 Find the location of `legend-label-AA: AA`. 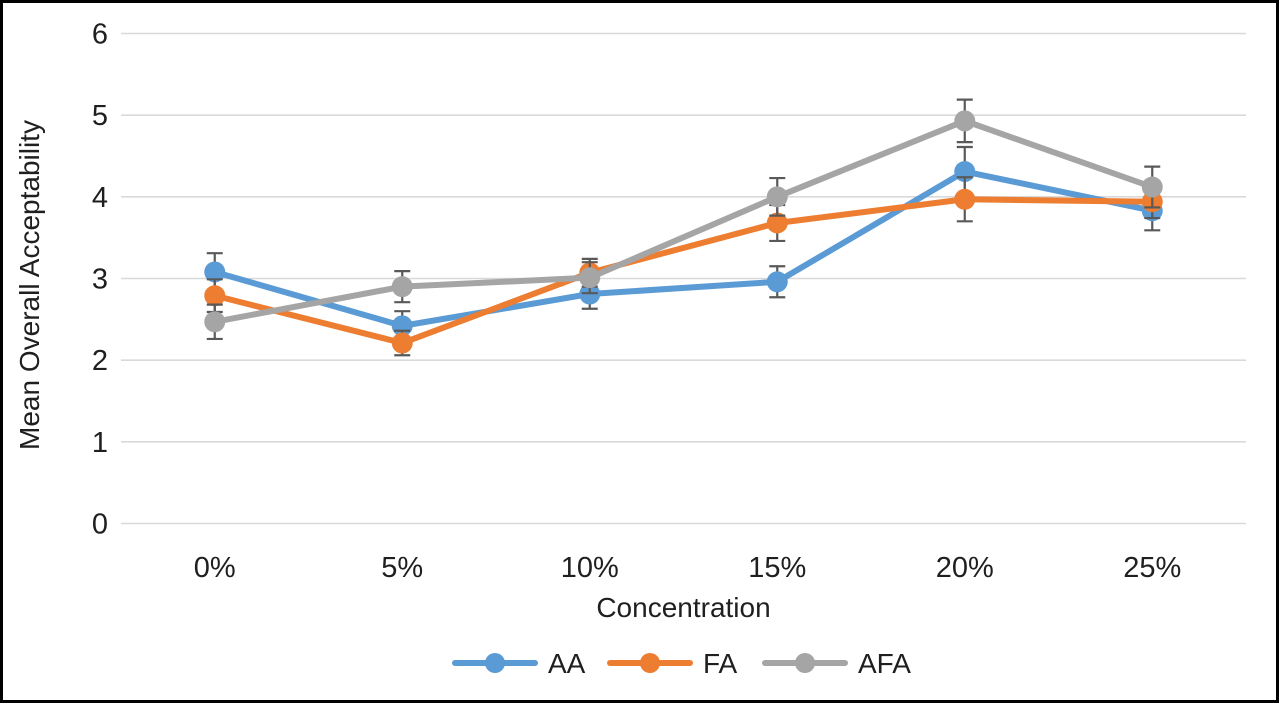

legend-label-AA: AA is located at coordinates (567, 663).